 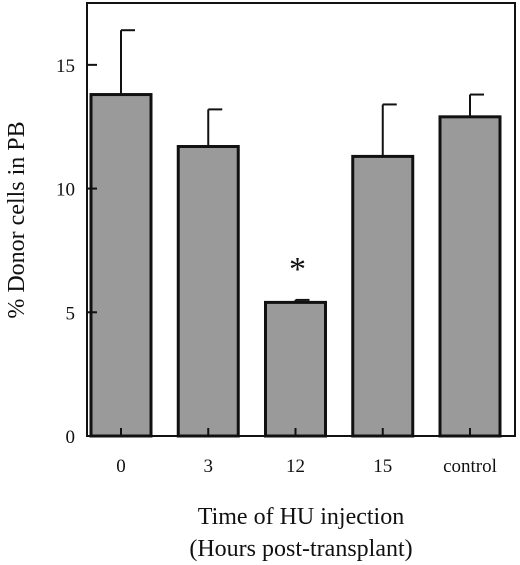 I want to click on y-axis: 0 5 10 15, so click(x=76, y=252).